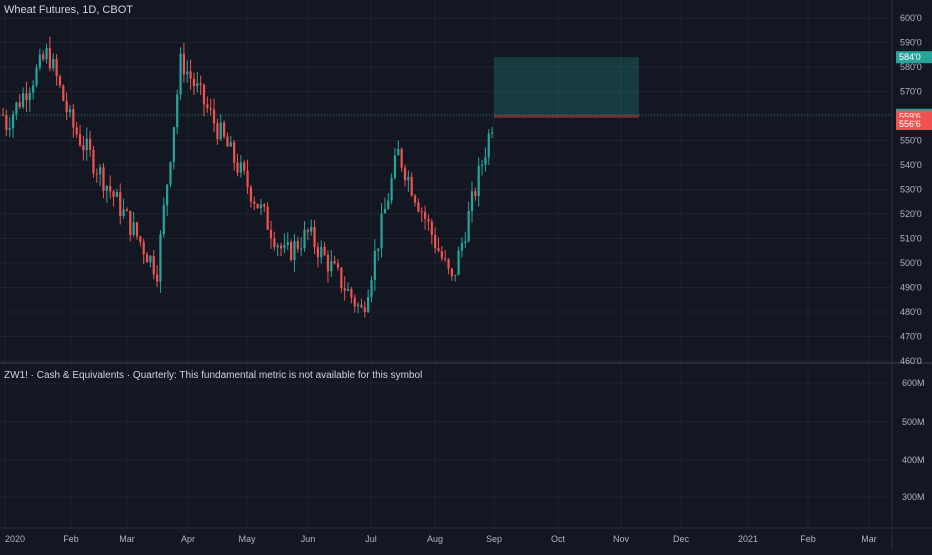 The height and width of the screenshot is (555, 932). What do you see at coordinates (558, 539) in the screenshot?
I see `time-tick-label: Oct` at bounding box center [558, 539].